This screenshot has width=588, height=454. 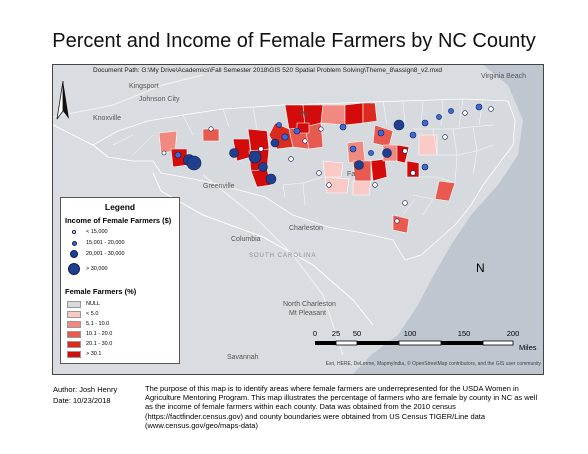 What do you see at coordinates (96, 254) in the screenshot?
I see `legend-income-row: 20,001 - 30,000` at bounding box center [96, 254].